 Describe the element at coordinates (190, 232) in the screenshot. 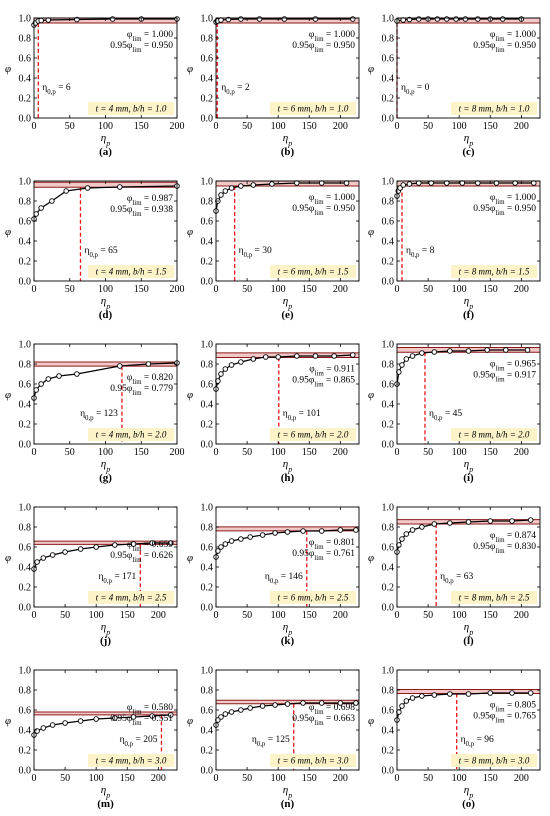

I see `y-axis-label: φ` at that location.